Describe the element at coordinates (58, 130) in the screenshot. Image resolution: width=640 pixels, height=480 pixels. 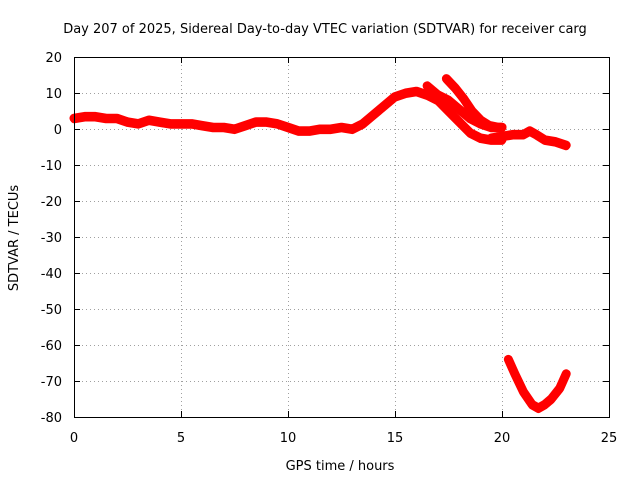
I see `y-tick-label: 0` at that location.